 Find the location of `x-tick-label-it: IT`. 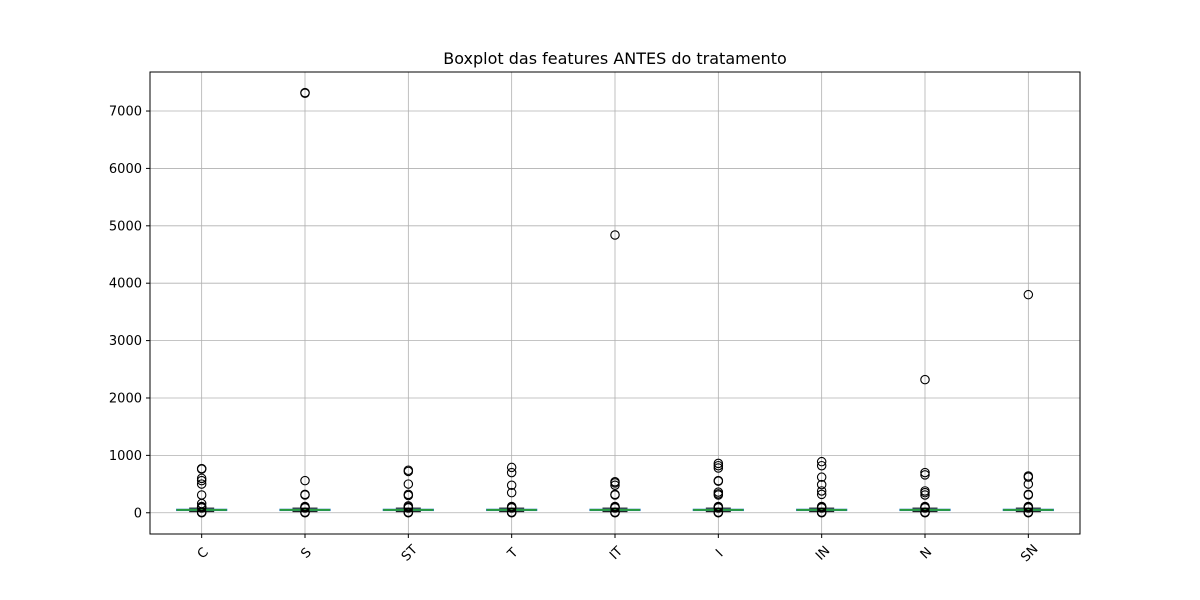

x-tick-label-it: IT is located at coordinates (616, 553).